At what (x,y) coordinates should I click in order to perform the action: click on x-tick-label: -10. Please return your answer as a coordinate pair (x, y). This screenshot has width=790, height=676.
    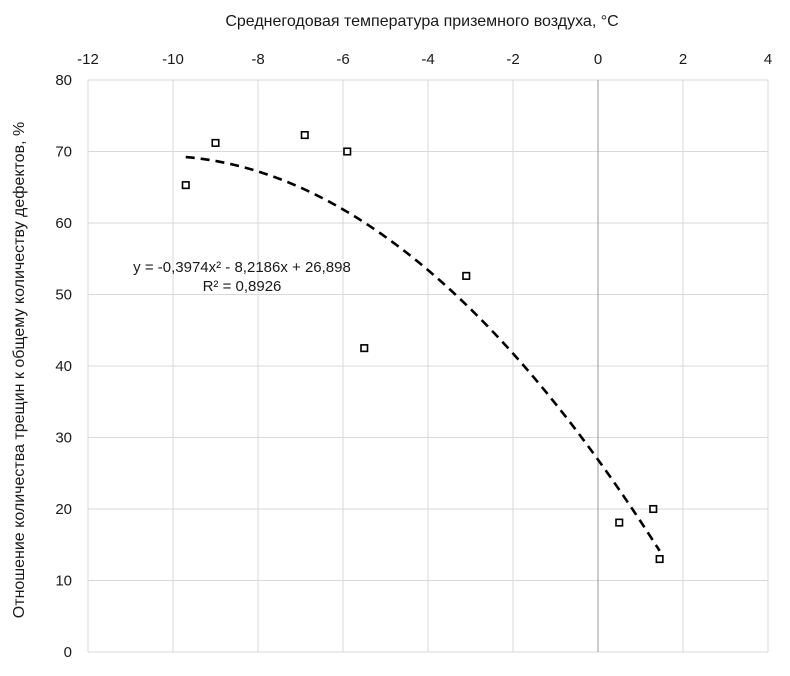
    Looking at the image, I should click on (173, 59).